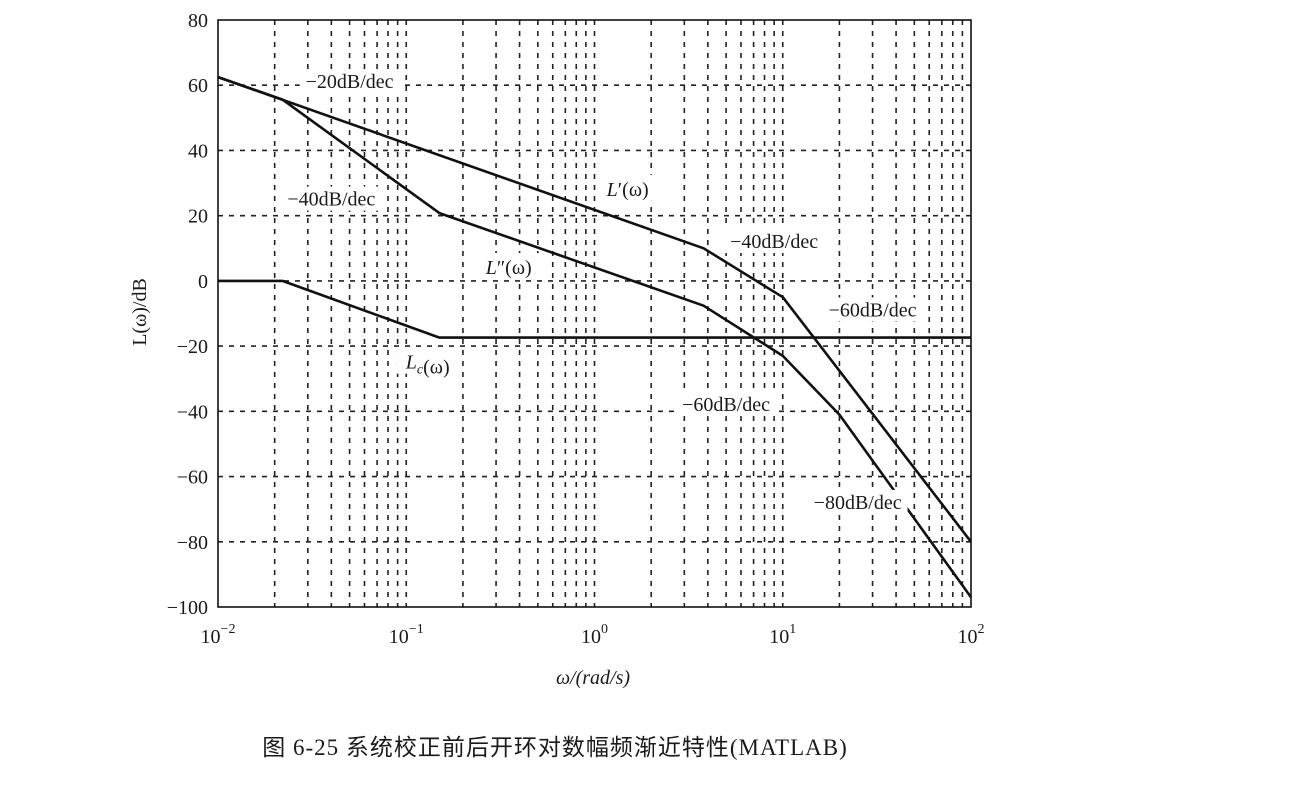  Describe the element at coordinates (198, 21) in the screenshot. I see `y-tick-label: 80` at that location.